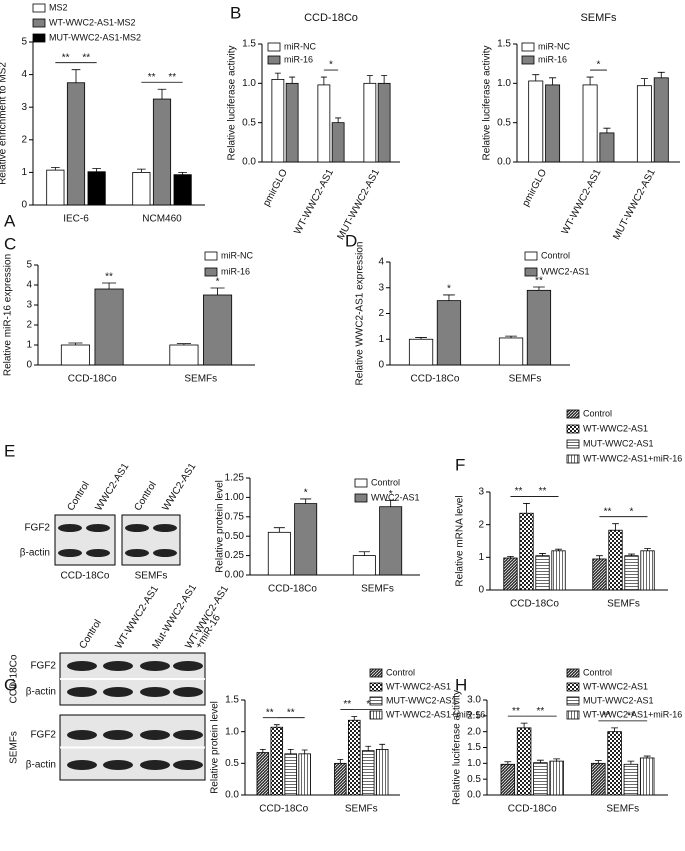 Image resolution: width=685 pixels, height=851 pixels. I want to click on x-tick-label: pmirGLO, so click(534, 187).